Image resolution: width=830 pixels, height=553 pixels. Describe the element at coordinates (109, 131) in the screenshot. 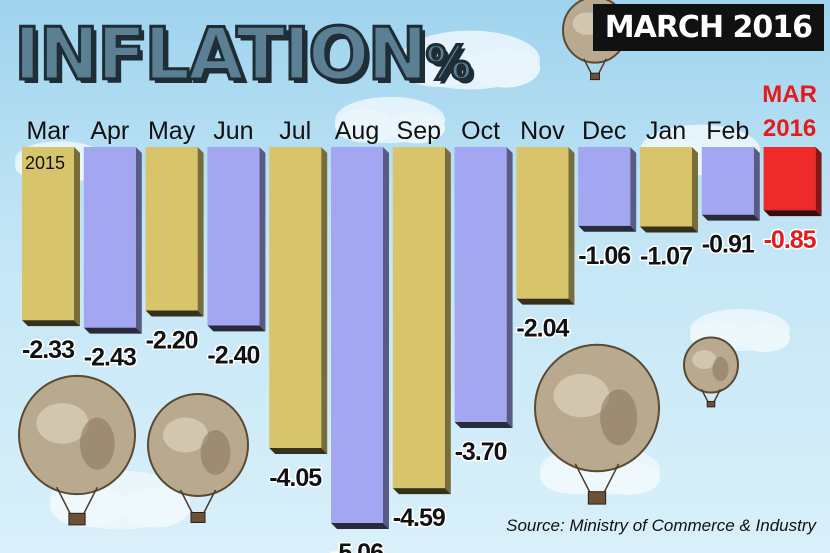

I see `category-label: Apr` at that location.